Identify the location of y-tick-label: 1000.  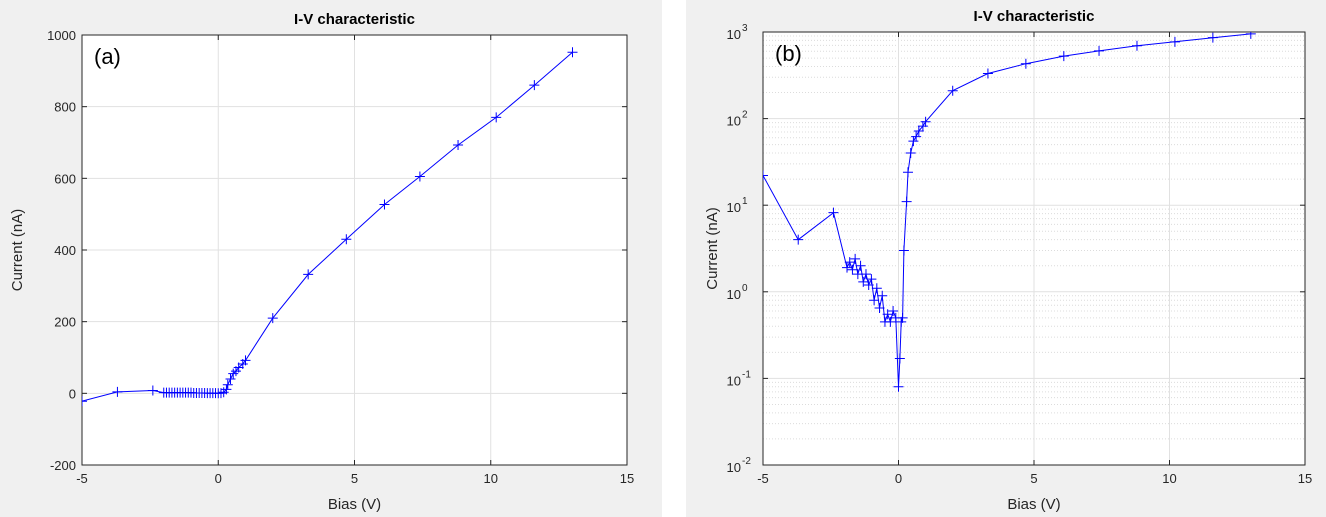
(61, 35).